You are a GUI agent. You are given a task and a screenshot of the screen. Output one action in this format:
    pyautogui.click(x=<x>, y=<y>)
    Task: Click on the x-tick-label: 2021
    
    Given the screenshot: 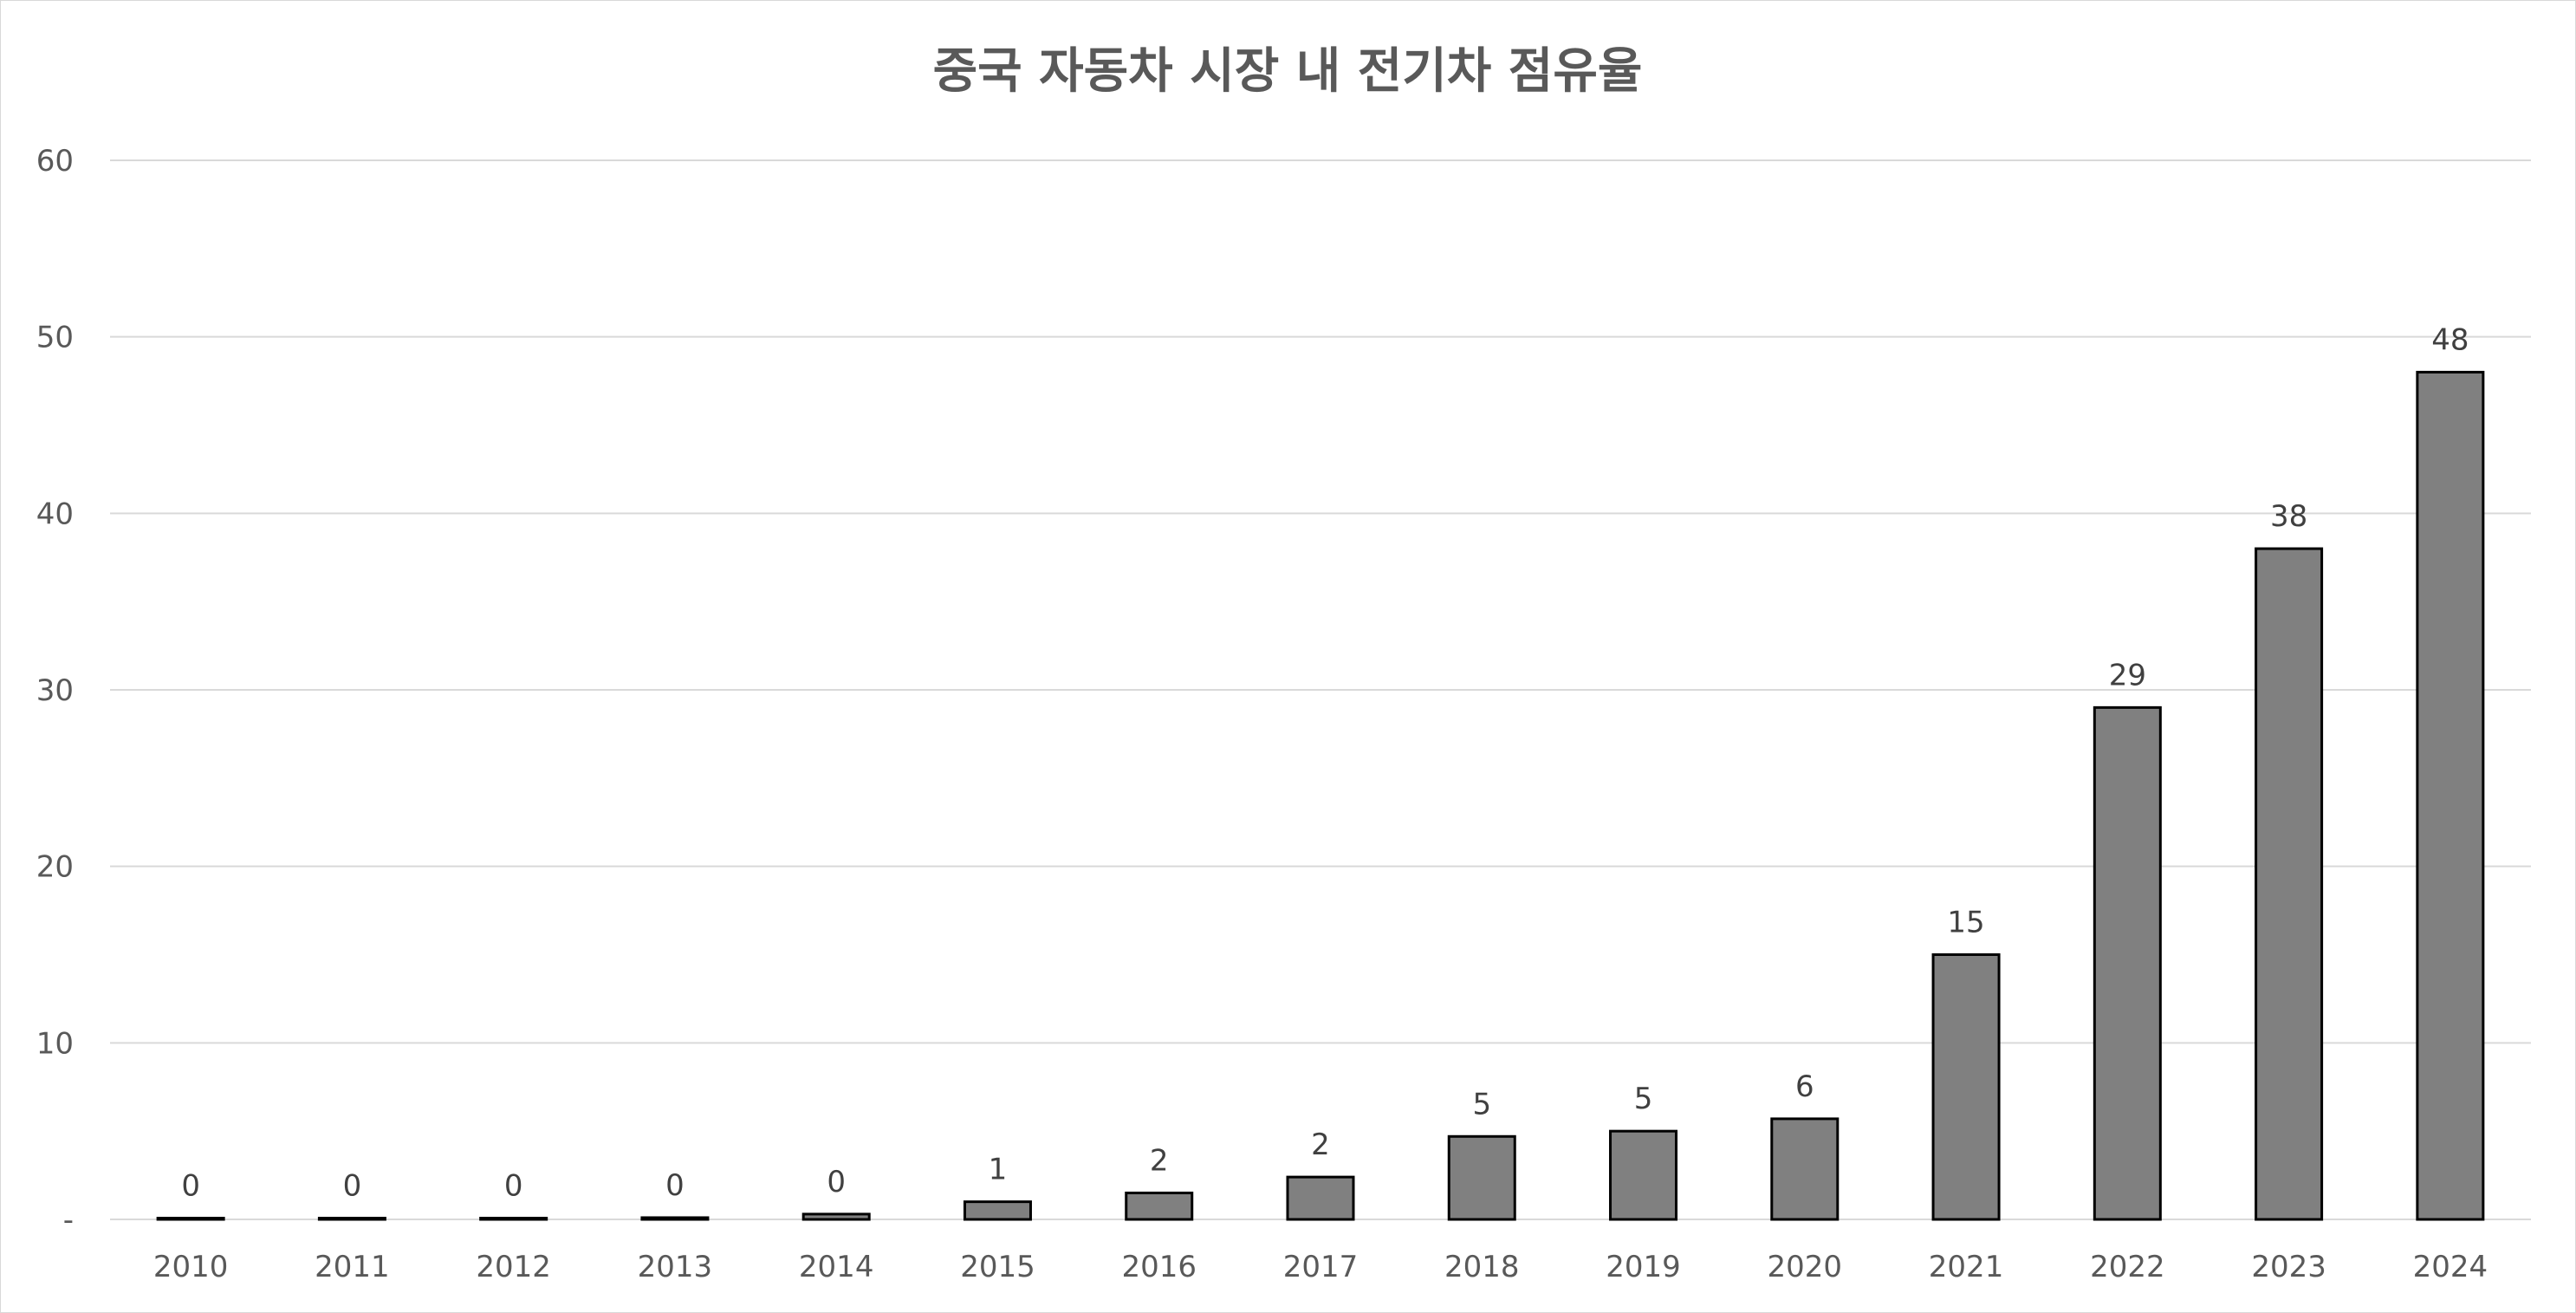 What is the action you would take?
    pyautogui.click(x=1967, y=1267)
    